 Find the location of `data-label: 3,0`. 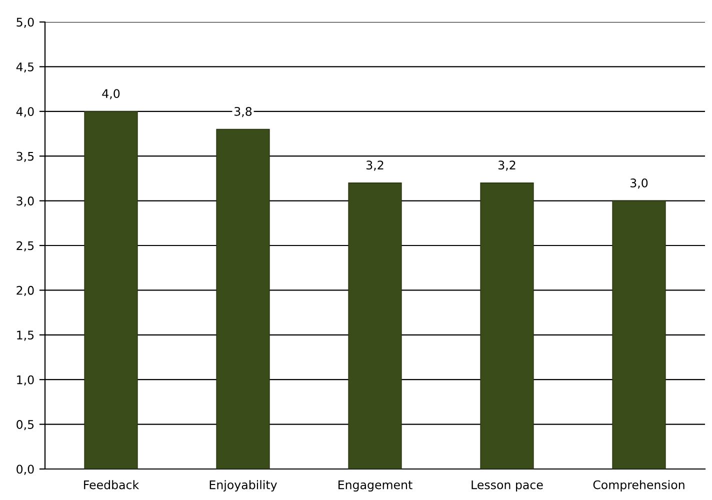

data-label: 3,0 is located at coordinates (639, 183).